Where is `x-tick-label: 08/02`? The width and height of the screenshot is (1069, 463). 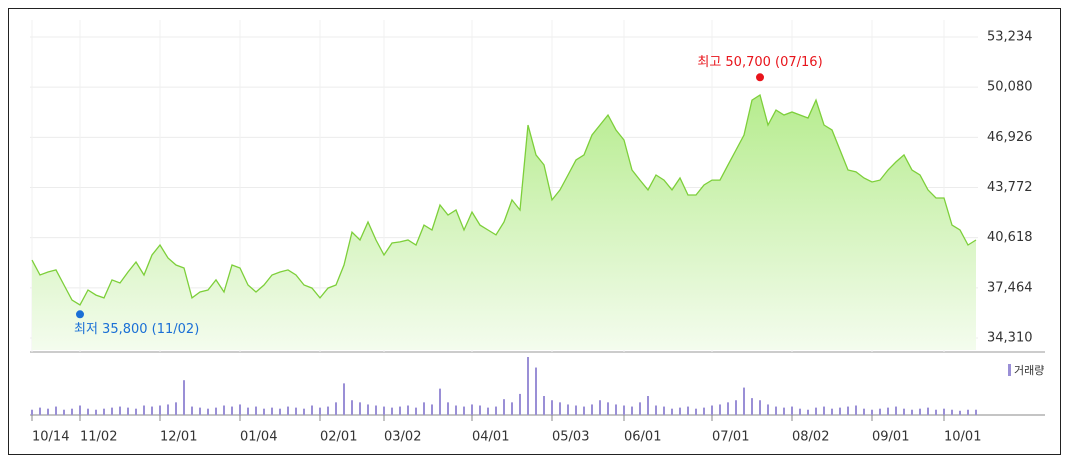
x-tick-label: 08/02 is located at coordinates (810, 437).